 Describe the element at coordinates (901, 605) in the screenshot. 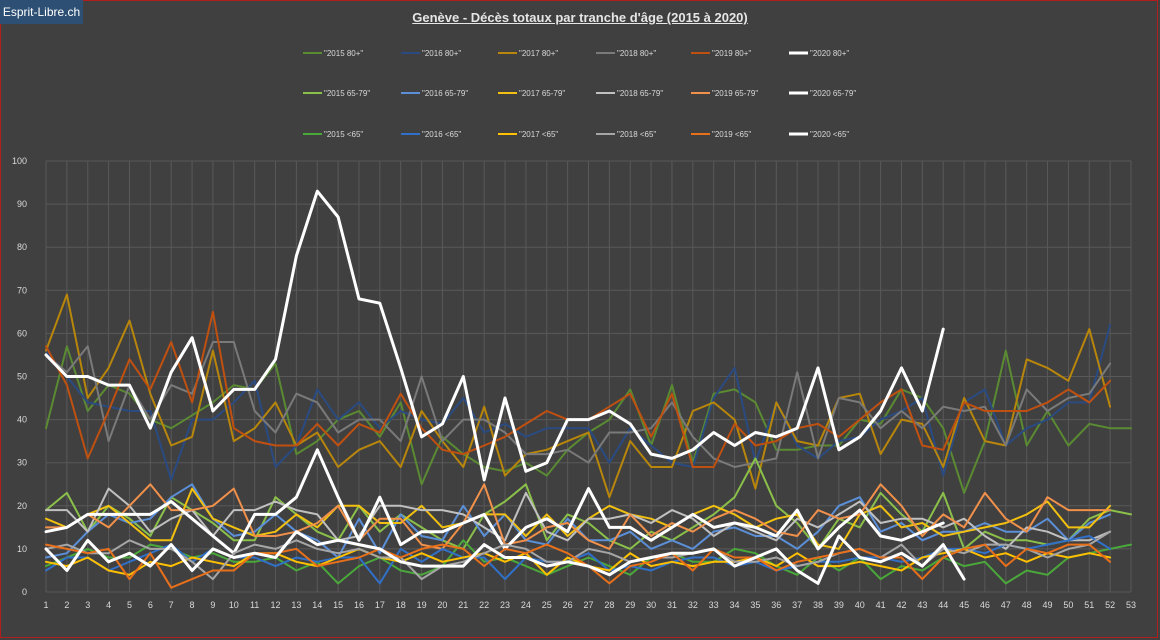

I see `x-tick-label: 42` at that location.